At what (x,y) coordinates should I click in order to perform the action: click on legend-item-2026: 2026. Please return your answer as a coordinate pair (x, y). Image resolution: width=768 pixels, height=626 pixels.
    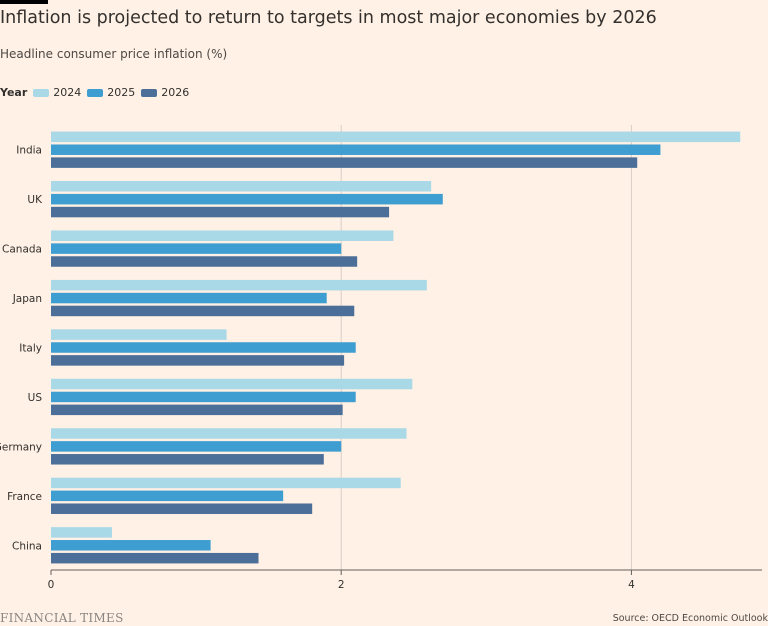
    Looking at the image, I should click on (165, 92).